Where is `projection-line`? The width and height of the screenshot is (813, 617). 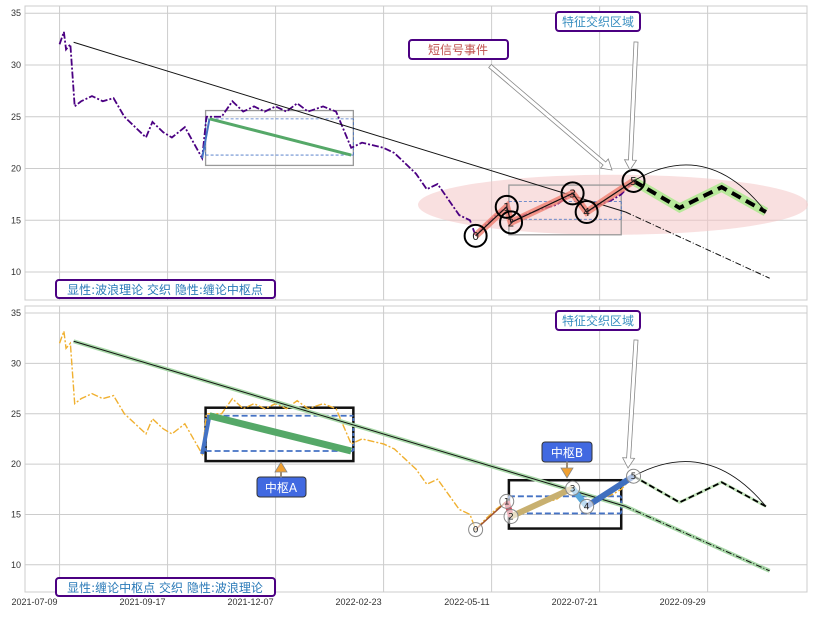 projection-line is located at coordinates (700, 491).